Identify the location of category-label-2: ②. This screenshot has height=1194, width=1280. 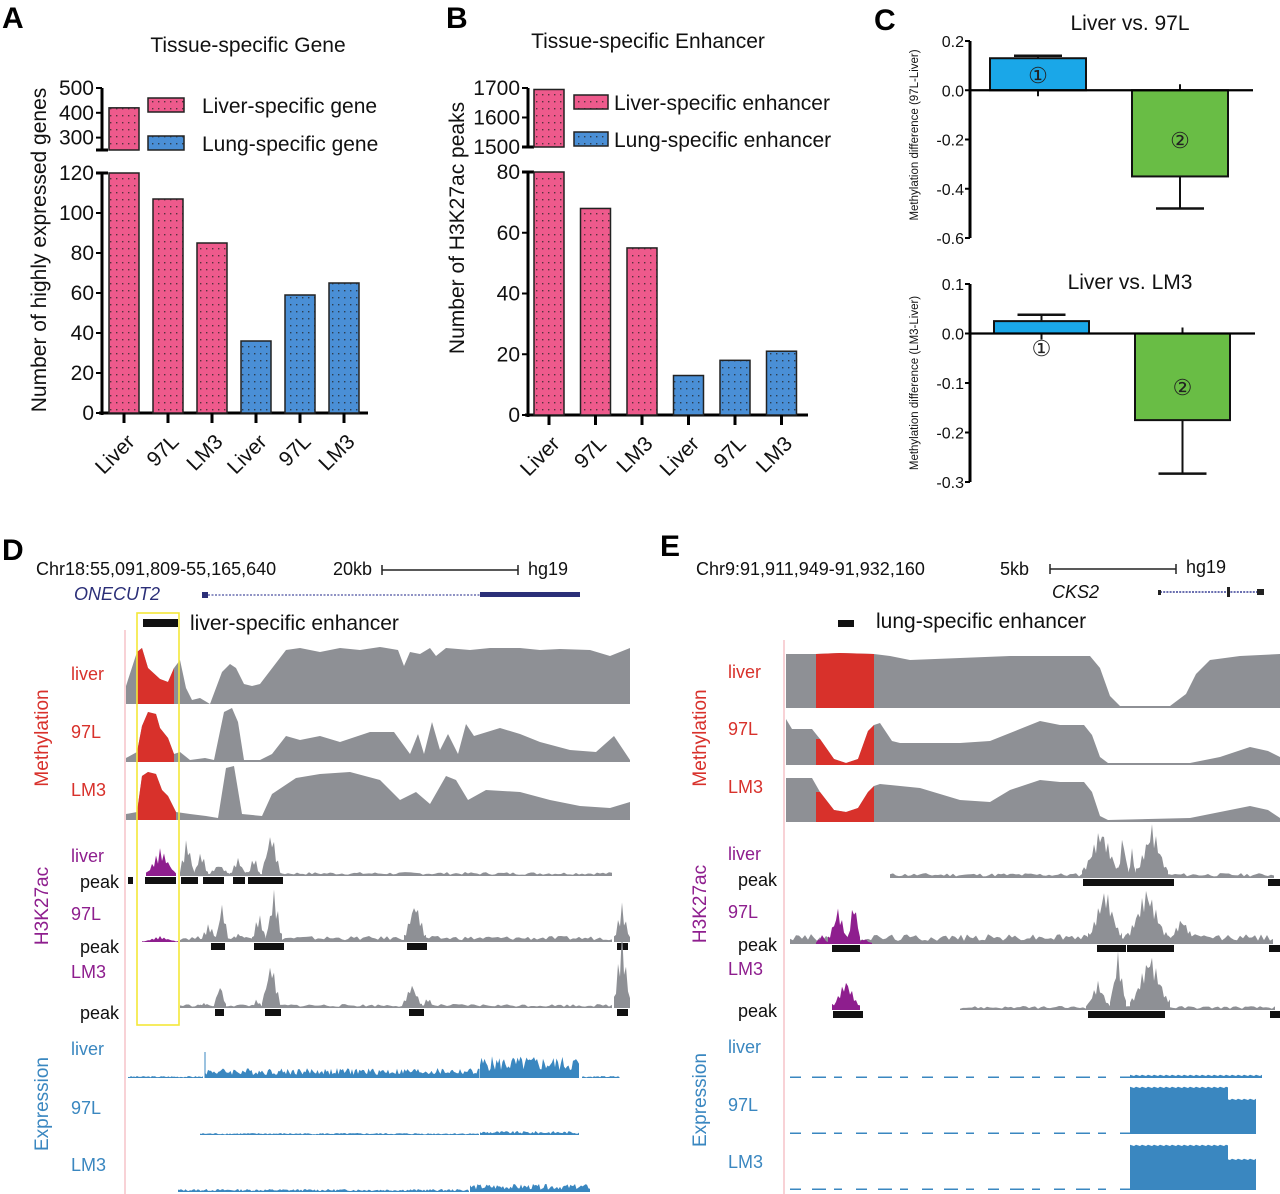
(1180, 141).